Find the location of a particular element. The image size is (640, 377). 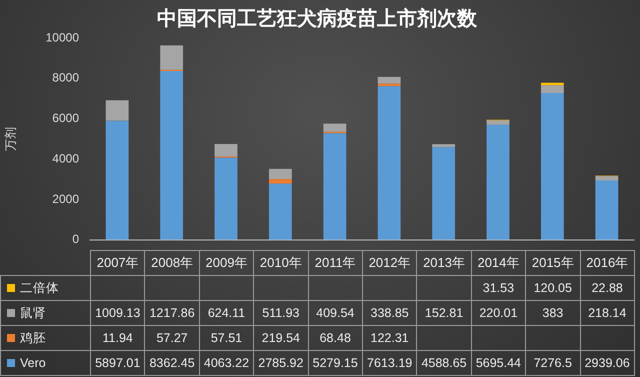

legend-label: 鼠肾 is located at coordinates (45, 313).